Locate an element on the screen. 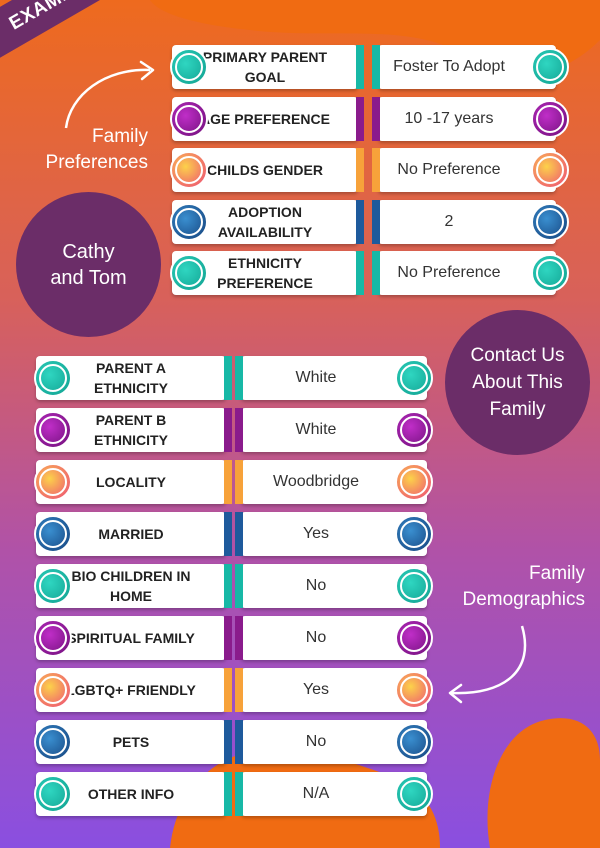 The image size is (600, 848). profile-row-parent-b-ethnicity: PARENT B ETHNICITY White is located at coordinates (300, 430).